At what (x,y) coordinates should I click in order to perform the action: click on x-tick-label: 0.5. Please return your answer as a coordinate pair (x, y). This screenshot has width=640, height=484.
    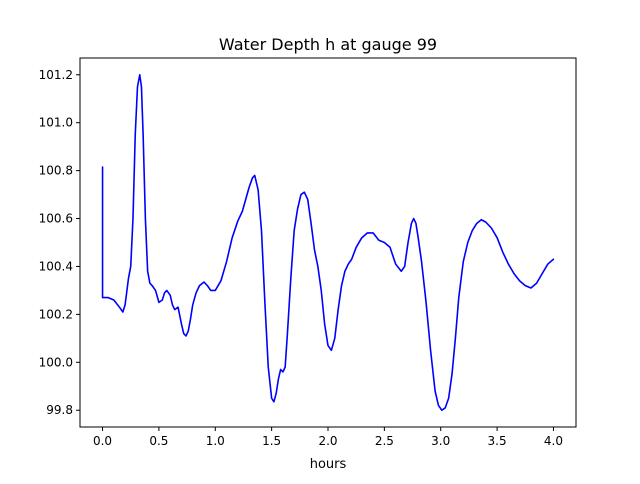
    Looking at the image, I should click on (158, 441).